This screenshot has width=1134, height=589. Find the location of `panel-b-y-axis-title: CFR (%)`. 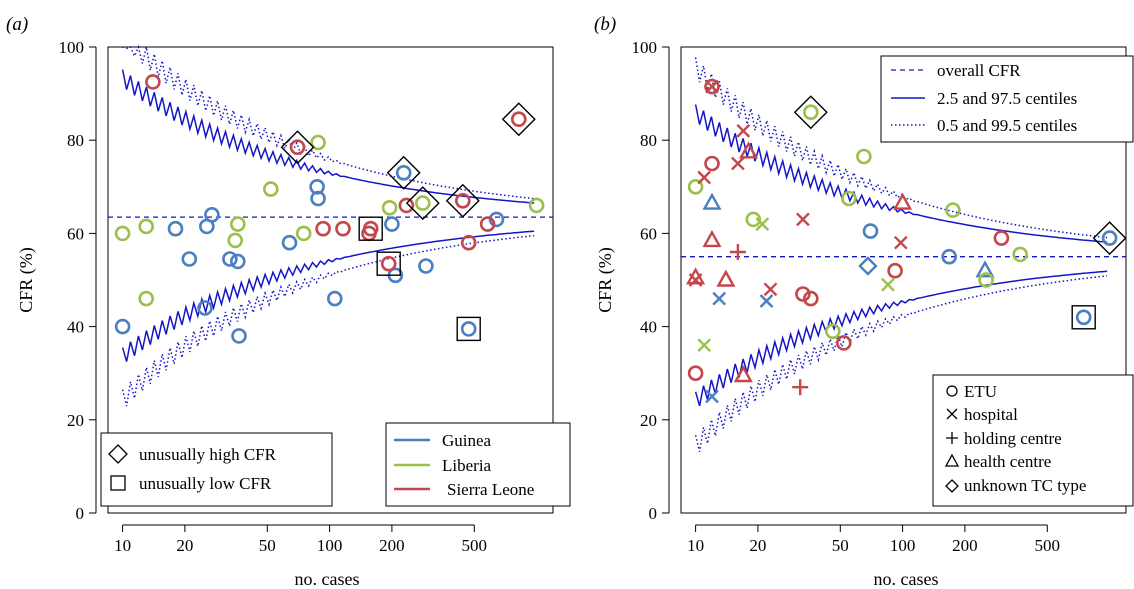

panel-b-y-axis-title: CFR (%) is located at coordinates (605, 280).